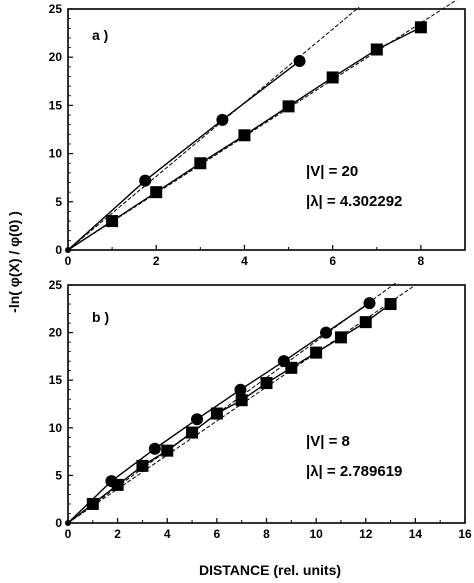 The width and height of the screenshot is (474, 583). Describe the element at coordinates (465, 534) in the screenshot. I see `x-tick-label: 16` at that location.